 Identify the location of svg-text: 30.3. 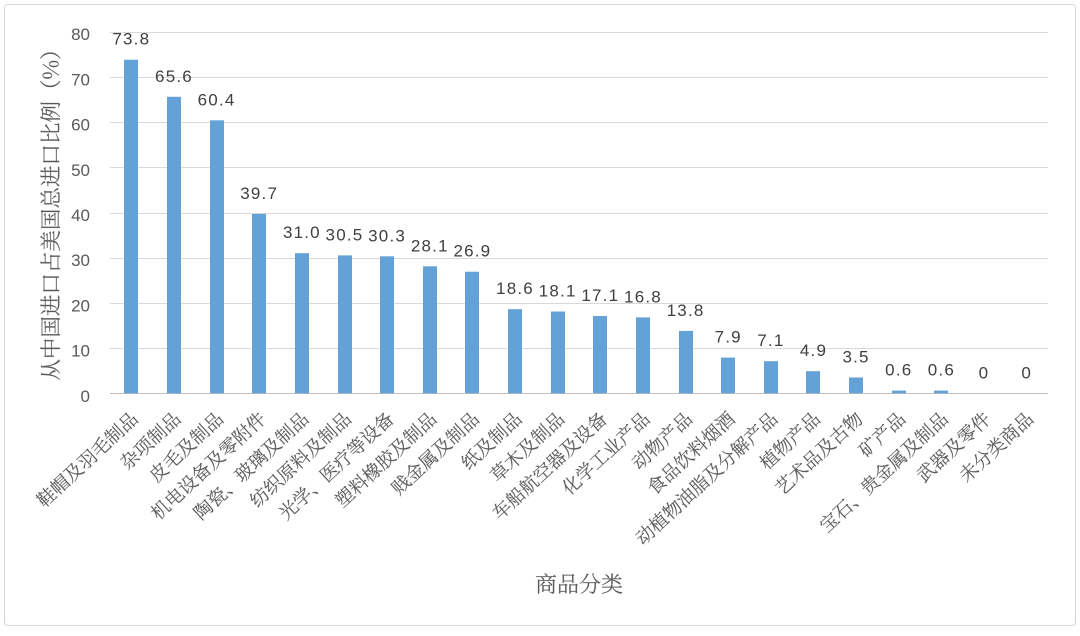
(387, 235).